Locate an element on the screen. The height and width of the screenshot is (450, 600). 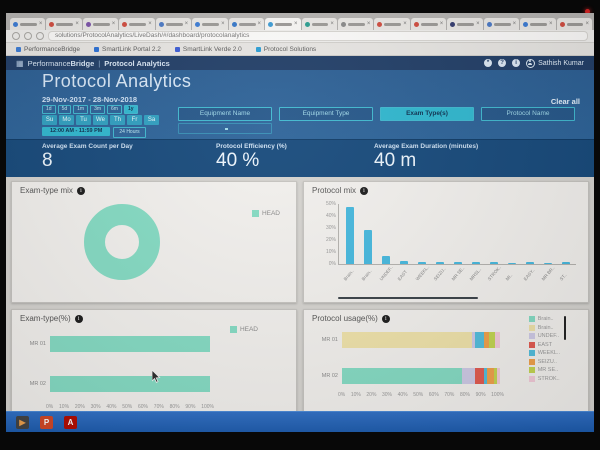
info-icon: i is located at coordinates (516, 63).